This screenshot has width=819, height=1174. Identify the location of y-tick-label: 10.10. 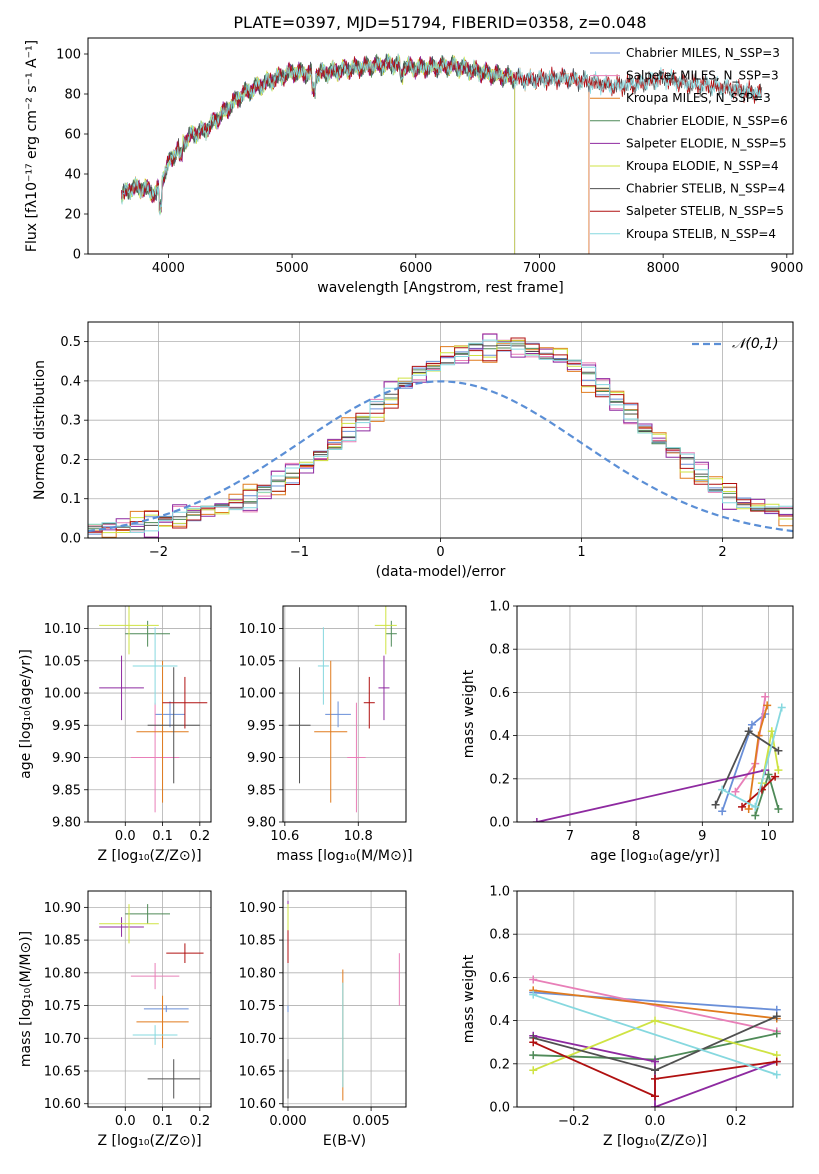
(62, 629).